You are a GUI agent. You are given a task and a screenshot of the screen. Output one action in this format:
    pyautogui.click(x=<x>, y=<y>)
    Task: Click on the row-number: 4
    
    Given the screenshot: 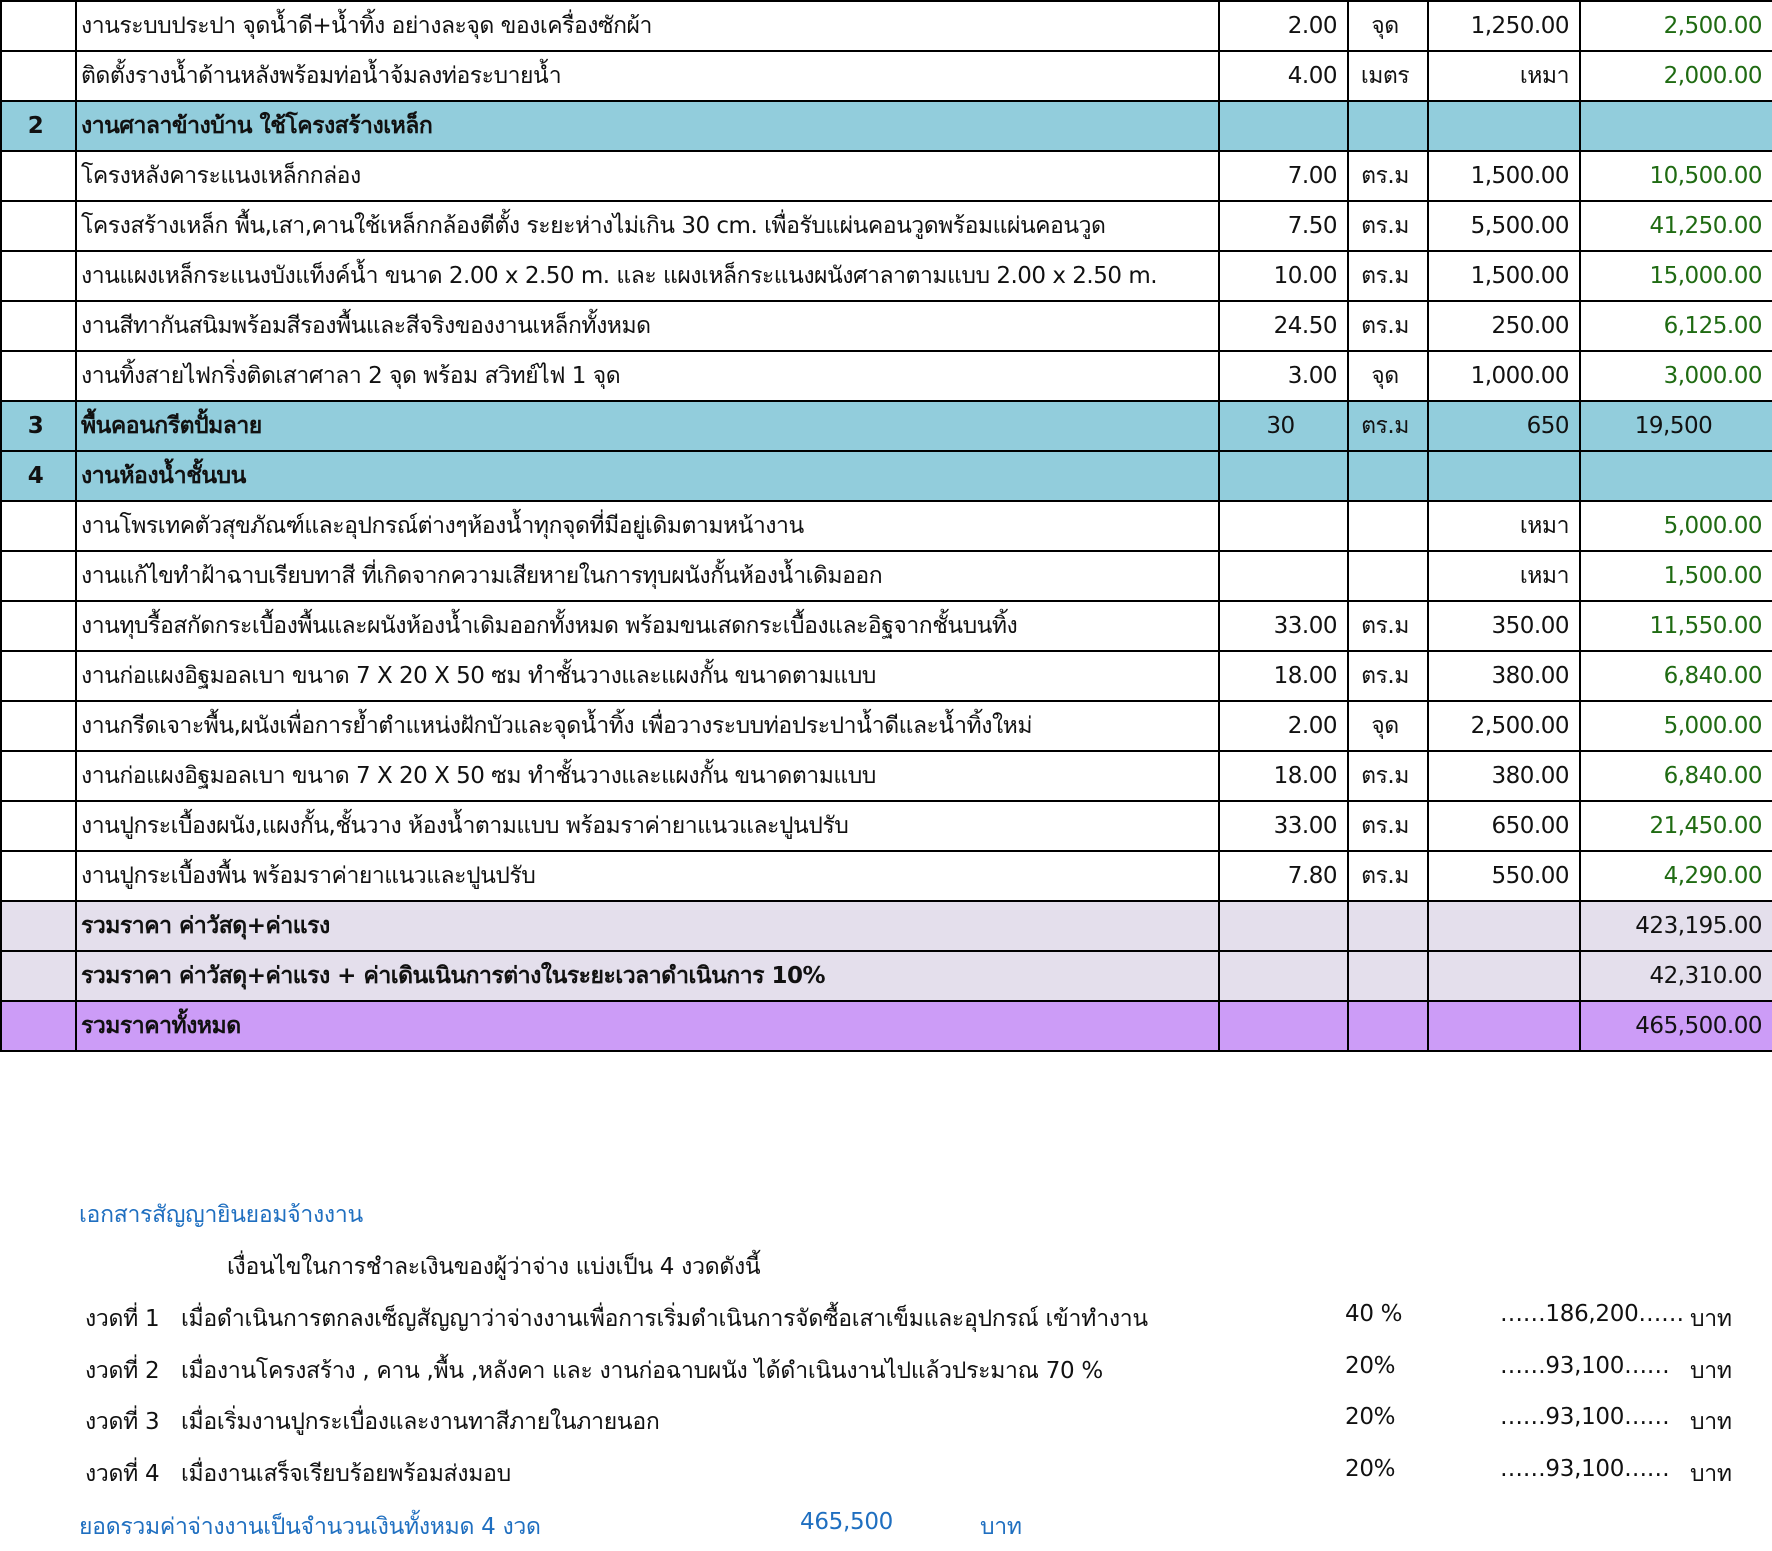 What is the action you would take?
    pyautogui.click(x=38, y=476)
    